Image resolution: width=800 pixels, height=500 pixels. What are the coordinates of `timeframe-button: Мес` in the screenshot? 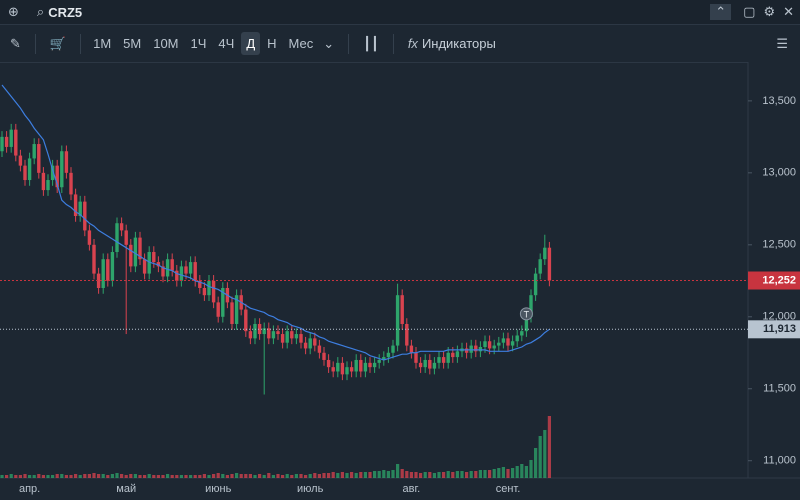 It's located at (301, 43).